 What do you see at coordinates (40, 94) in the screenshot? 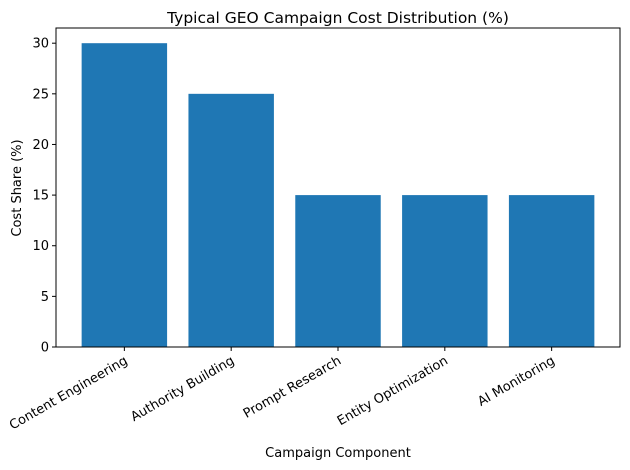
I see `y-tick-label: 25` at bounding box center [40, 94].